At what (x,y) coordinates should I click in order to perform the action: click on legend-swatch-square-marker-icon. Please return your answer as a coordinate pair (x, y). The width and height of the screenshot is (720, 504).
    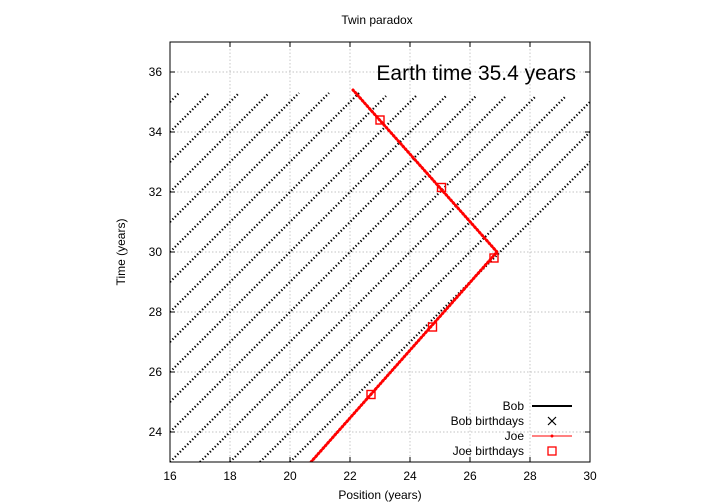
    Looking at the image, I should click on (552, 451).